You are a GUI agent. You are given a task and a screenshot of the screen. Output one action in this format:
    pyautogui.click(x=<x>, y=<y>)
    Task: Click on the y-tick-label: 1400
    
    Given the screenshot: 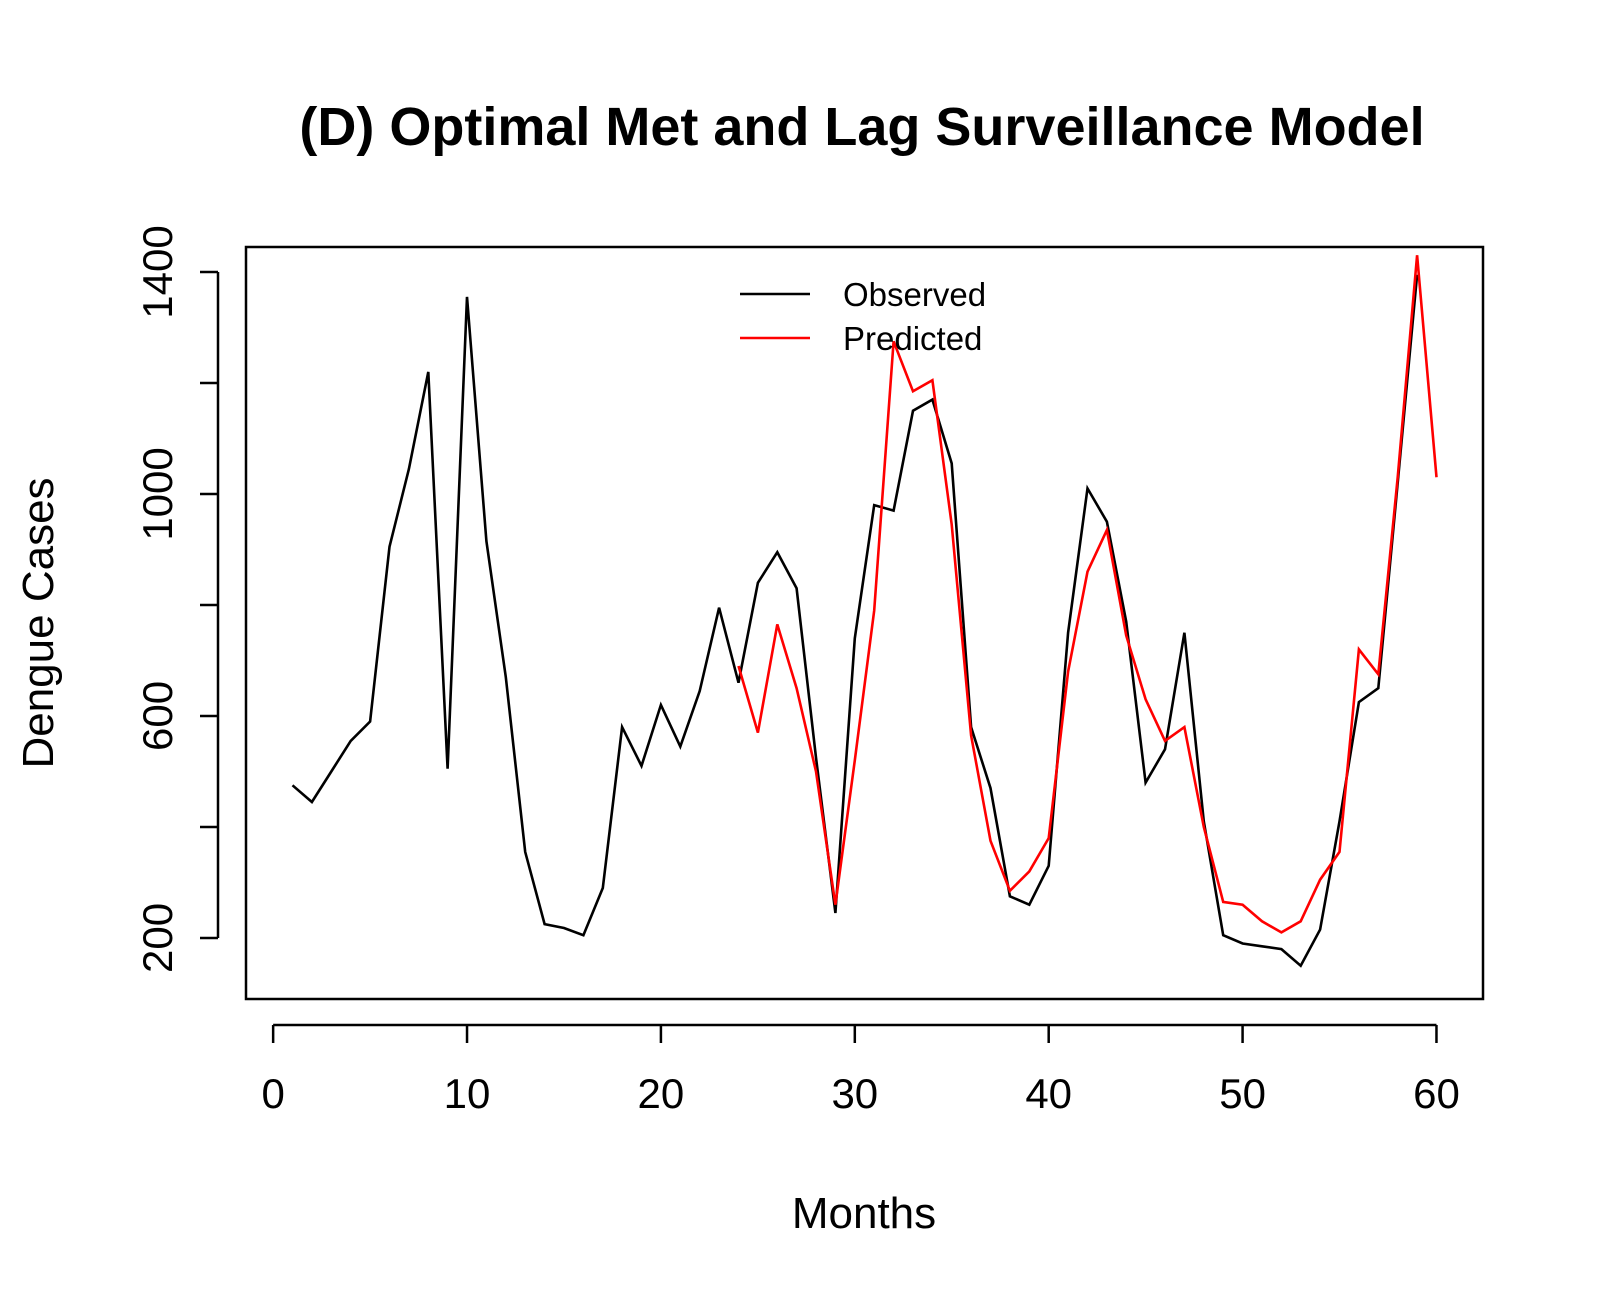 What is the action you would take?
    pyautogui.click(x=157, y=271)
    